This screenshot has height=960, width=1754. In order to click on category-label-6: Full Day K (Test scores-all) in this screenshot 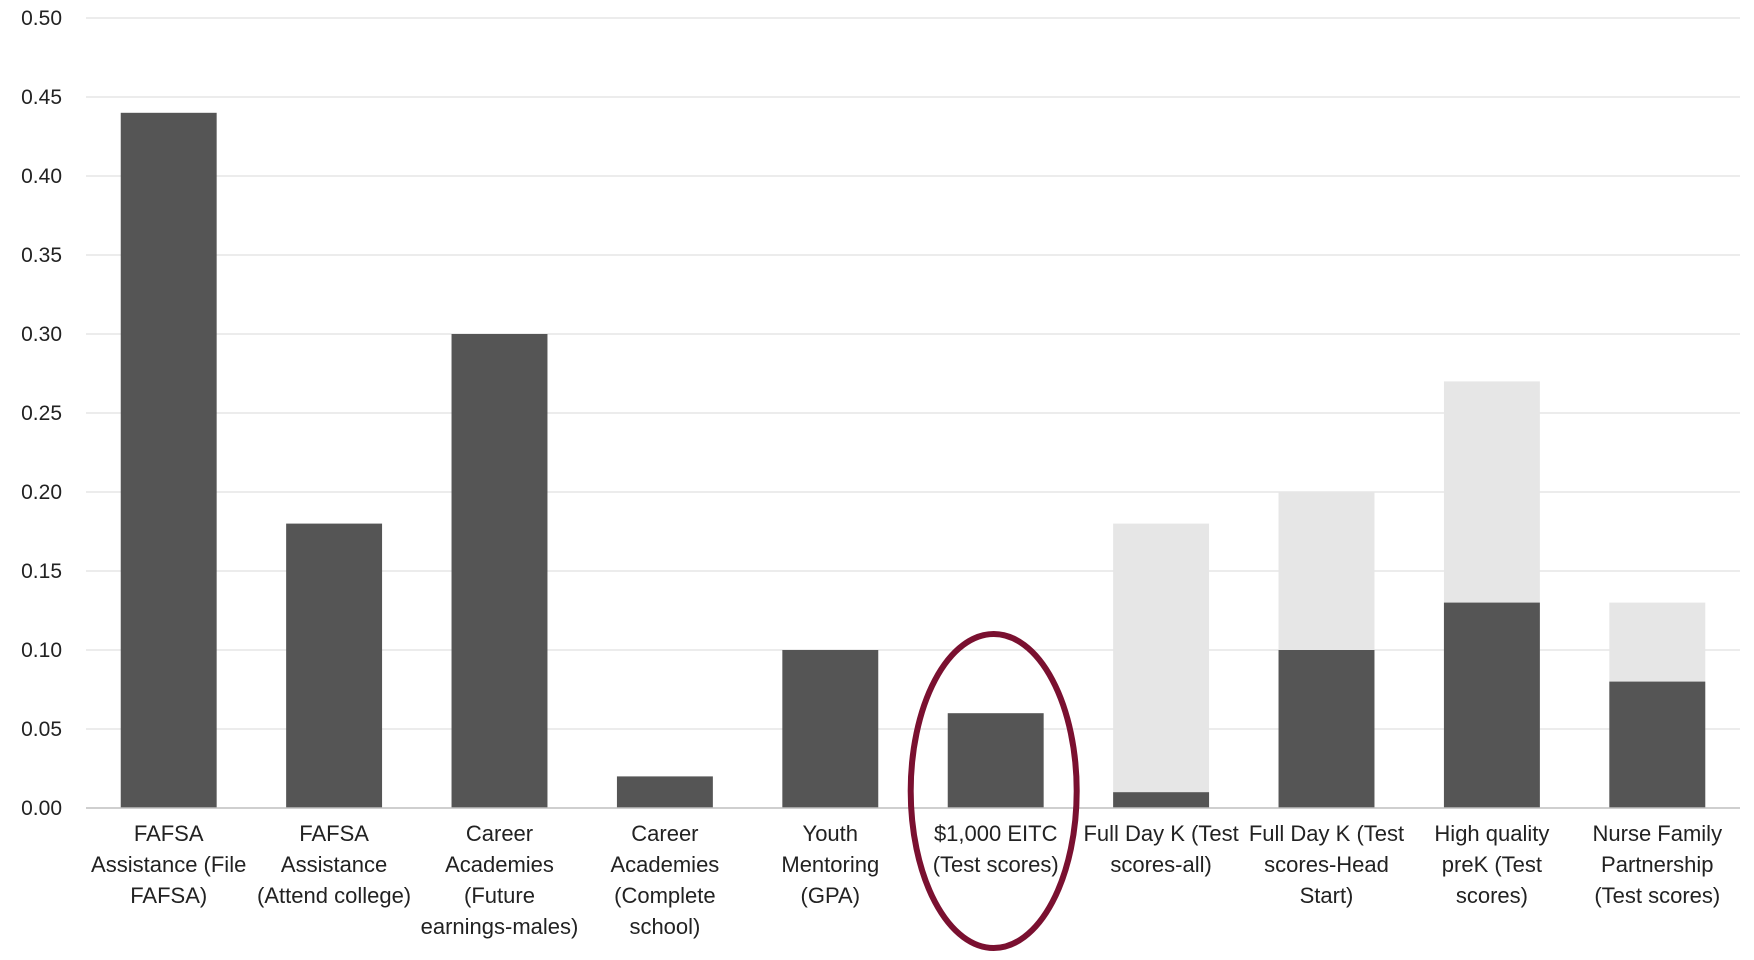, I will do `click(1160, 849)`.